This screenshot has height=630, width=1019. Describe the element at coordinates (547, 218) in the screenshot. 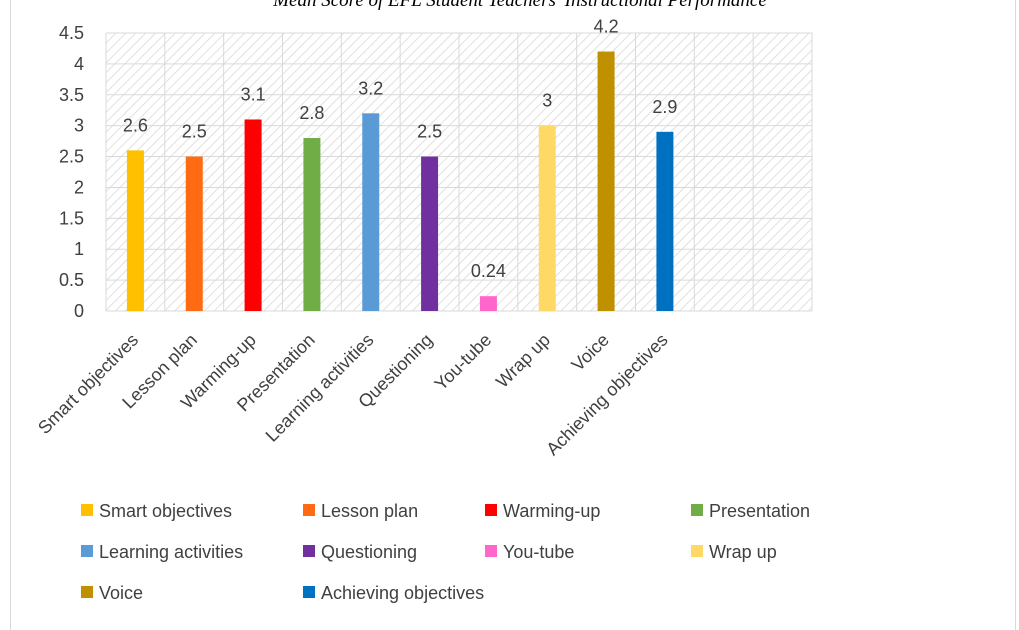

I see `bar-wrap-up` at that location.